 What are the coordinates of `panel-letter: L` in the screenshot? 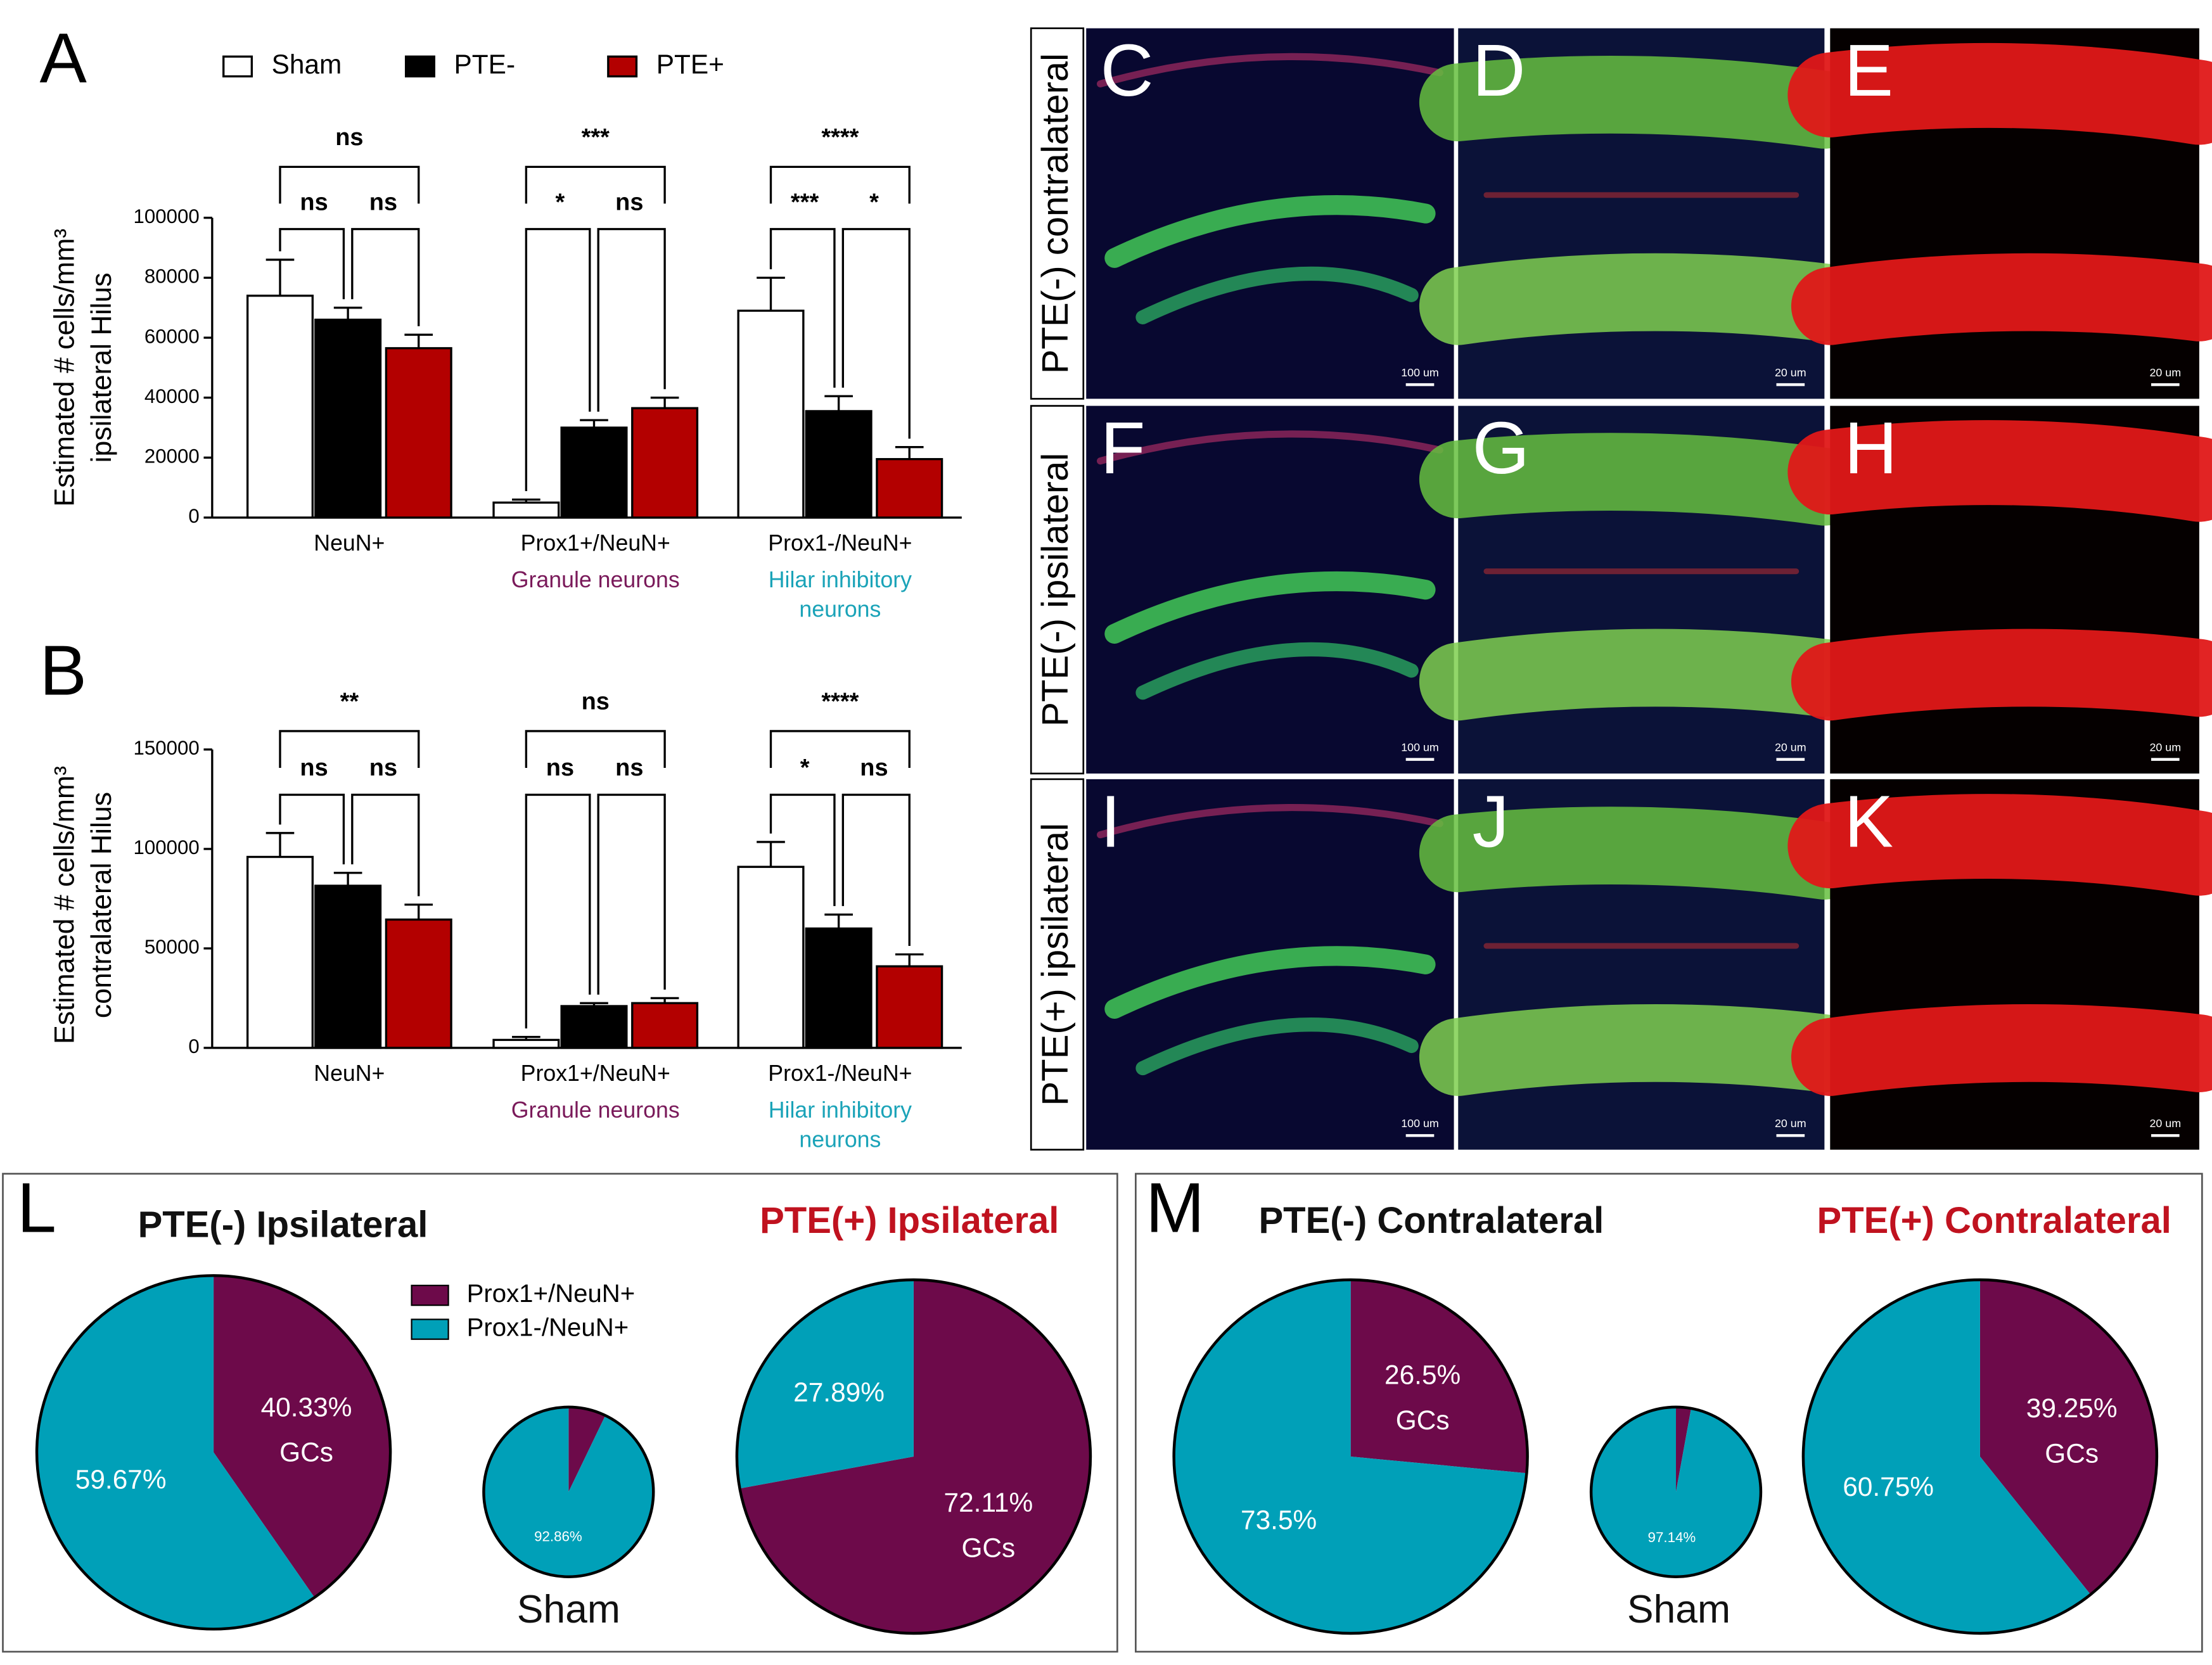 It's located at (36, 1207).